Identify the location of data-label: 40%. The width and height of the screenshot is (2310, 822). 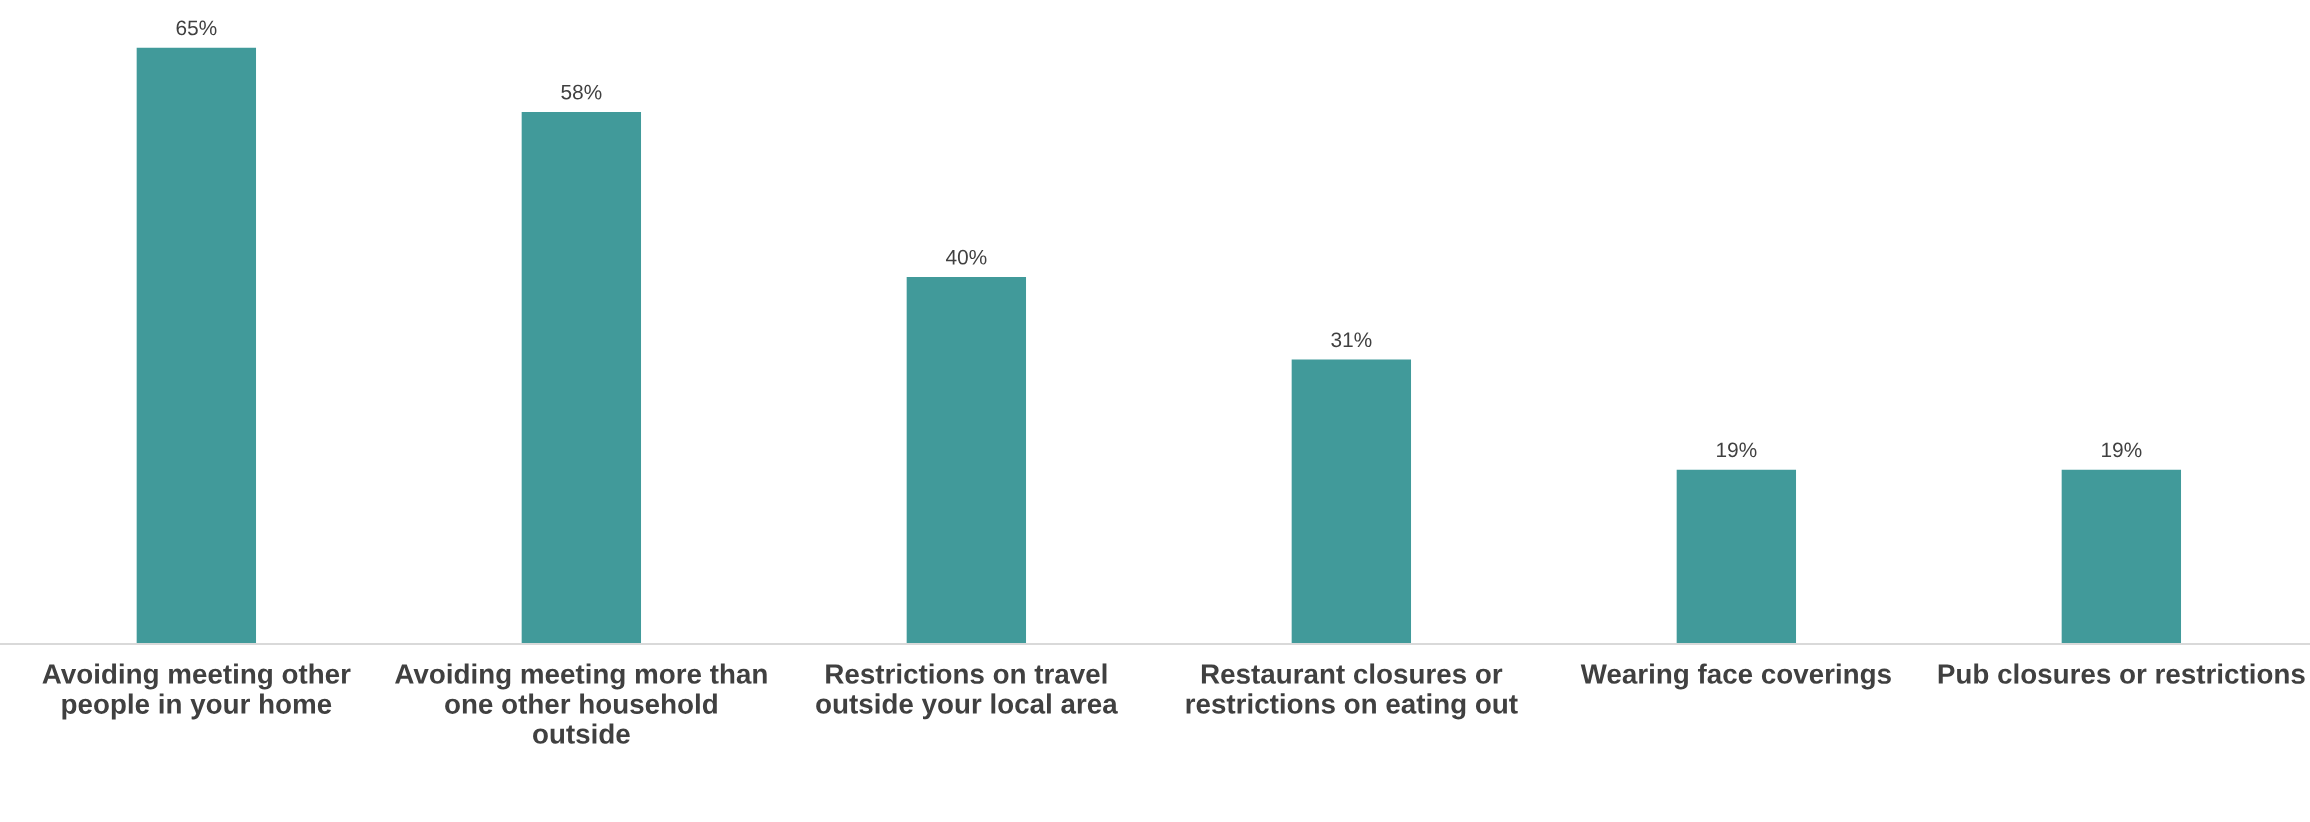
(966, 257).